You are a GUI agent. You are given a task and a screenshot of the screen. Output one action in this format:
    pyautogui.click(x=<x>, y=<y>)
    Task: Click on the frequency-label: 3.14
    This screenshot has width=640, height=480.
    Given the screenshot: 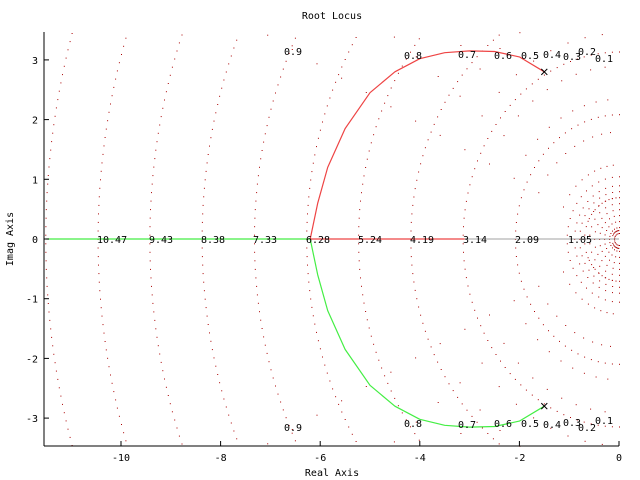 What is the action you would take?
    pyautogui.click(x=475, y=240)
    